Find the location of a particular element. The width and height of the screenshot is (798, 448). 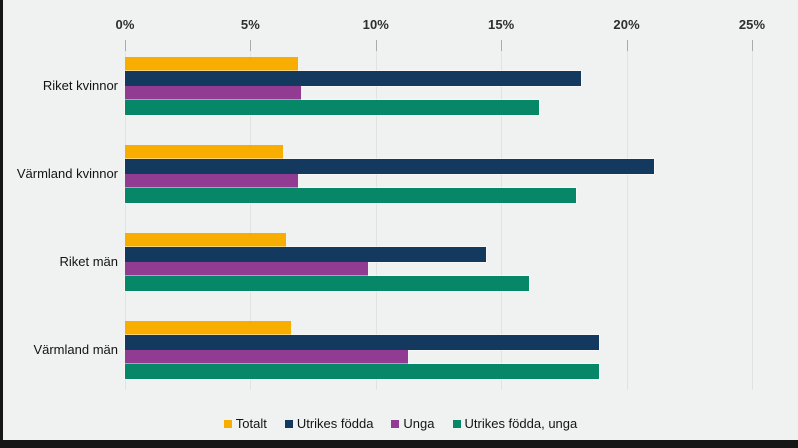

bar-utrikes-födda-riket-män is located at coordinates (306, 254).